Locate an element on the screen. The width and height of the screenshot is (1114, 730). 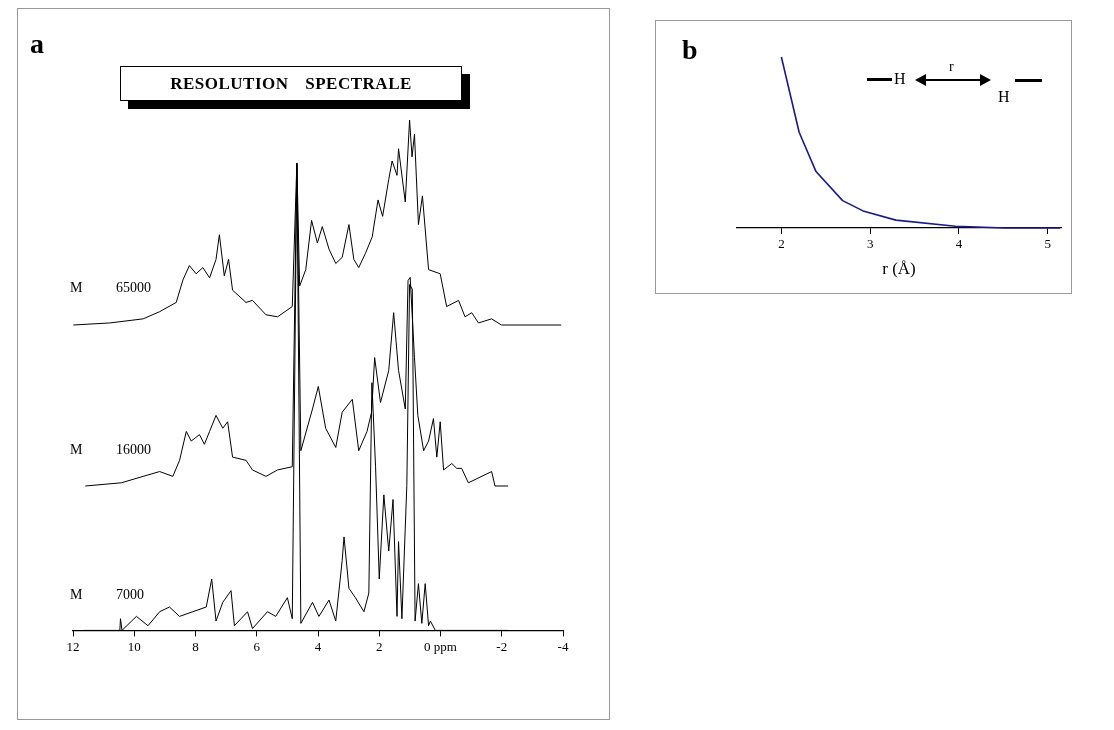
text: b is located at coordinates (690, 49).